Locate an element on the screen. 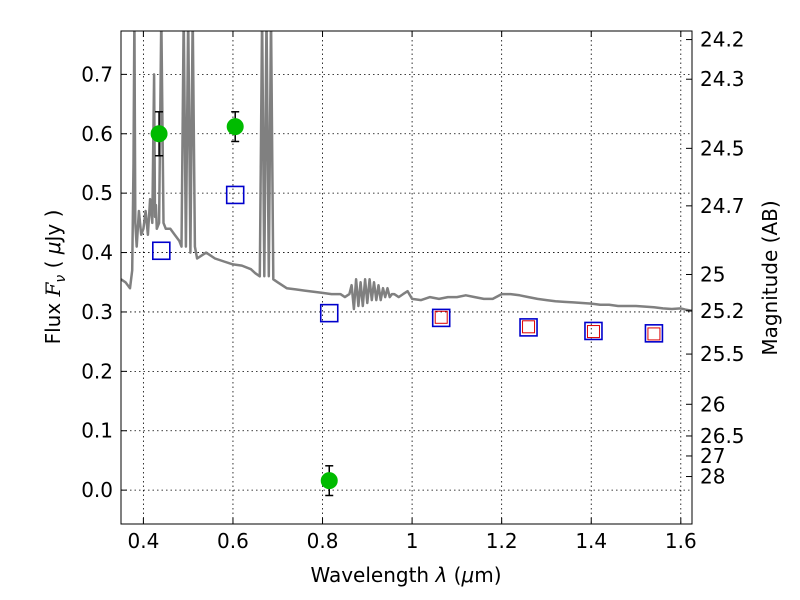 The height and width of the screenshot is (600, 800). x-axis-label: Wavelength λ (μm) is located at coordinates (405, 575).